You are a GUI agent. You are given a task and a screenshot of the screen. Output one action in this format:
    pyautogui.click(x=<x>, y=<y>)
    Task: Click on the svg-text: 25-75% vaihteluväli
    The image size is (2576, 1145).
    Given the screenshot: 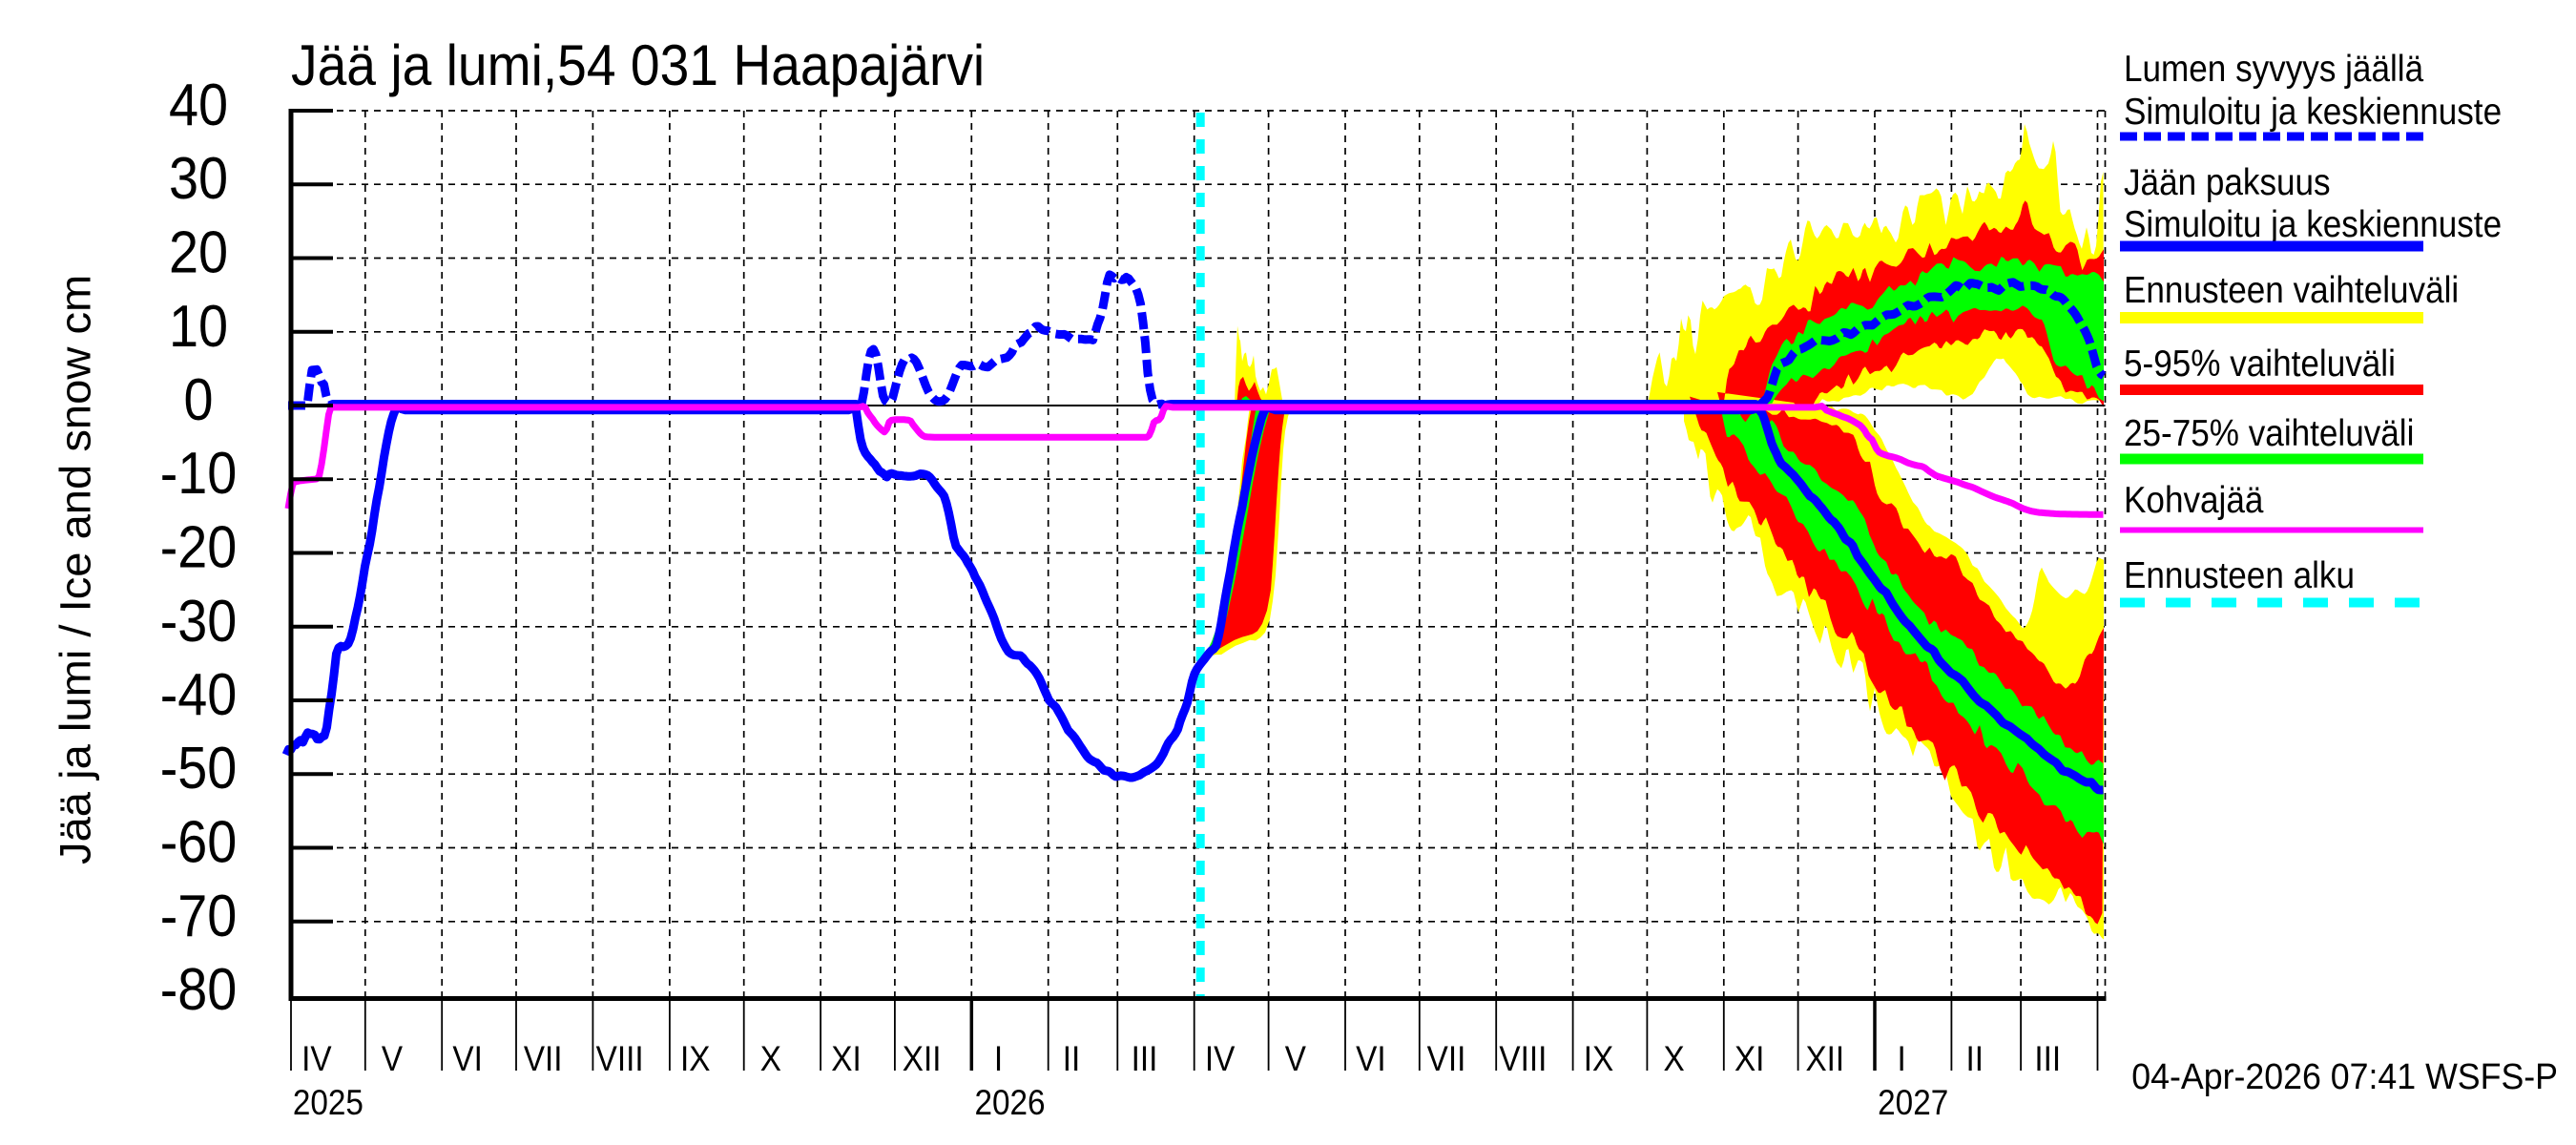 What is the action you would take?
    pyautogui.click(x=2269, y=433)
    